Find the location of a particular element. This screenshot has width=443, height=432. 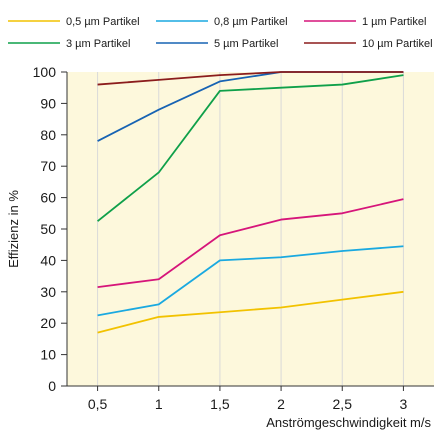

y-tick-label-0: 0 is located at coordinates (52, 386).